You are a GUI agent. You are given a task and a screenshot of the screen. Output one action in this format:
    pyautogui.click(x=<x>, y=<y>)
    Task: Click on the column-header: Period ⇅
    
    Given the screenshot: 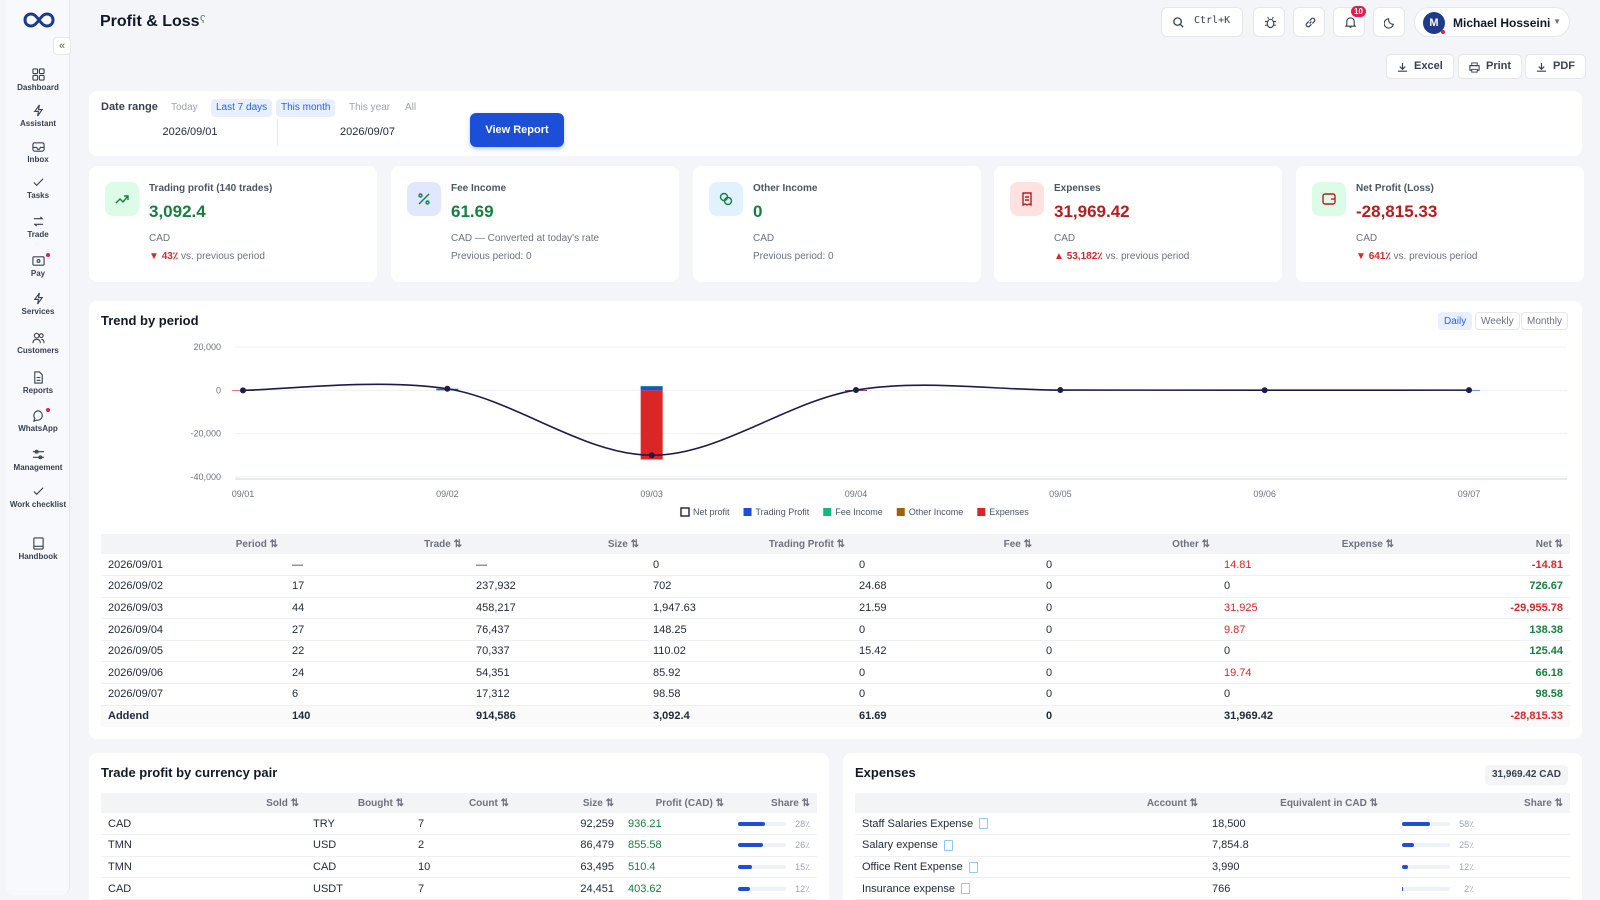 What is the action you would take?
    pyautogui.click(x=193, y=544)
    